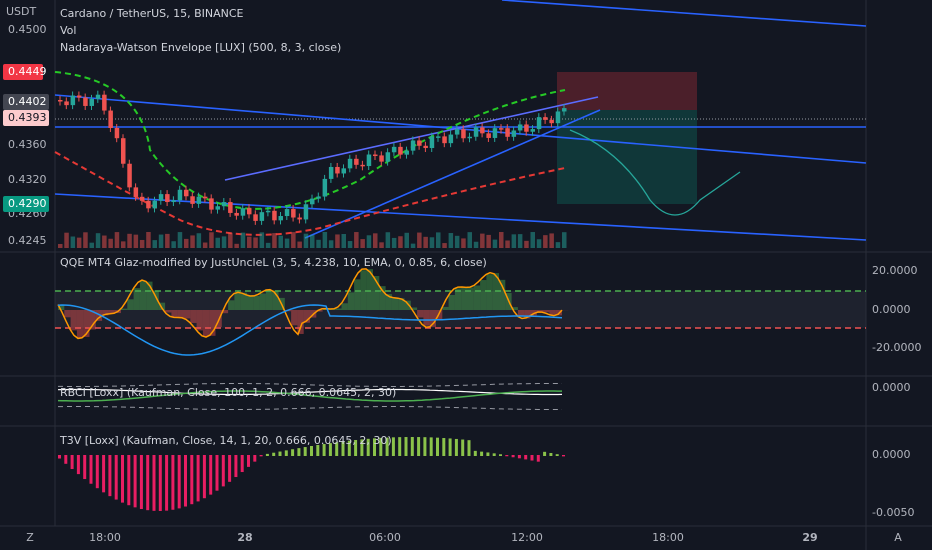 Image resolution: width=932 pixels, height=550 pixels. What do you see at coordinates (27, 117) in the screenshot?
I see `entry-badge: 0.4393` at bounding box center [27, 117].